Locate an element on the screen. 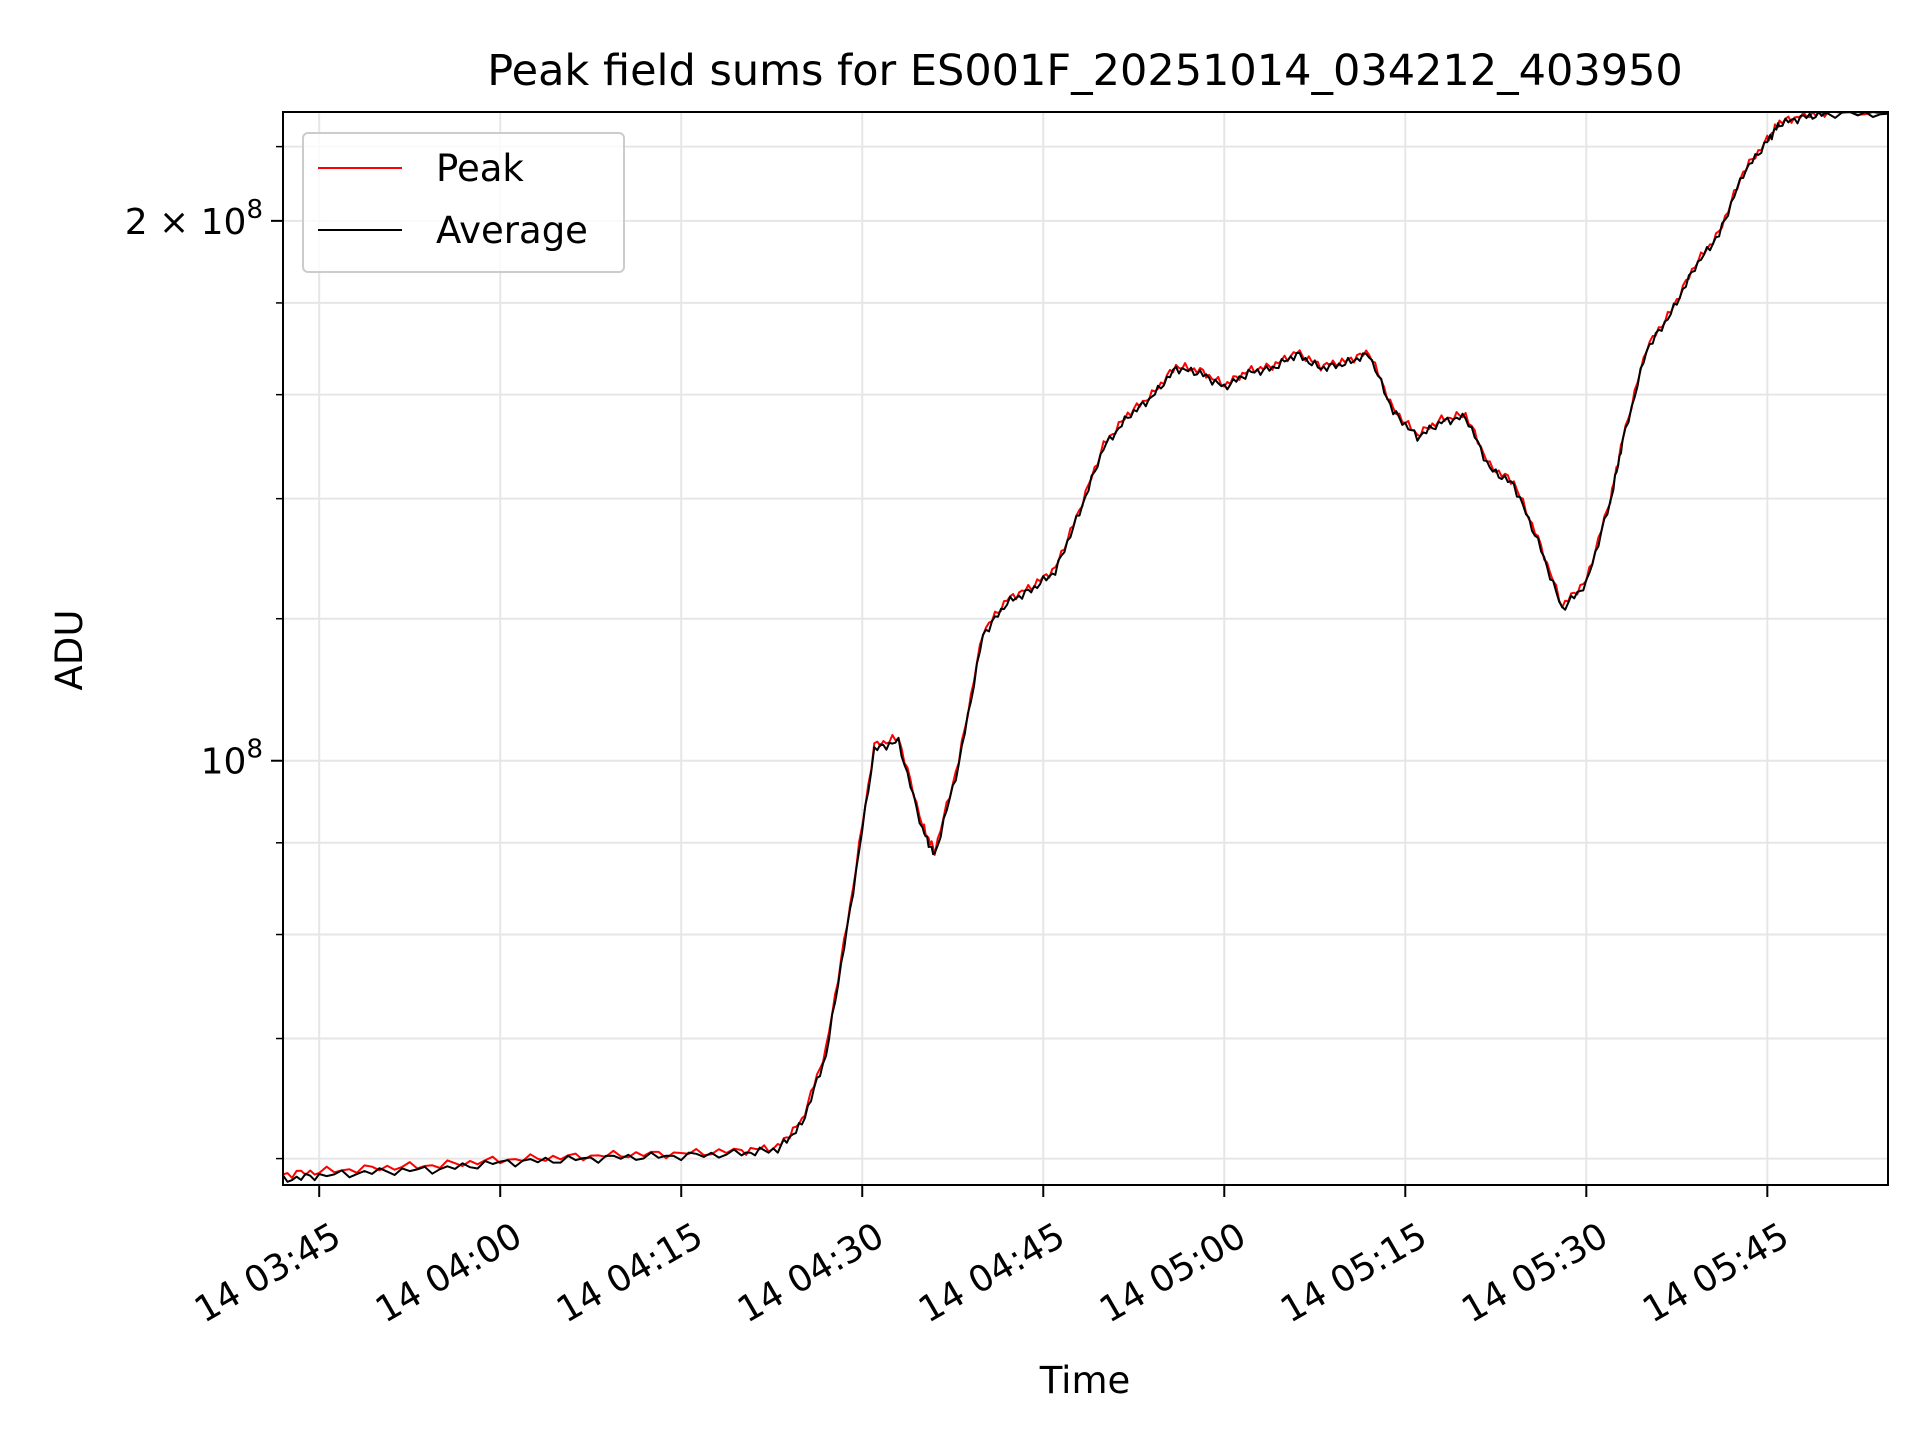  legend-peak-label: Peak is located at coordinates (480, 168).